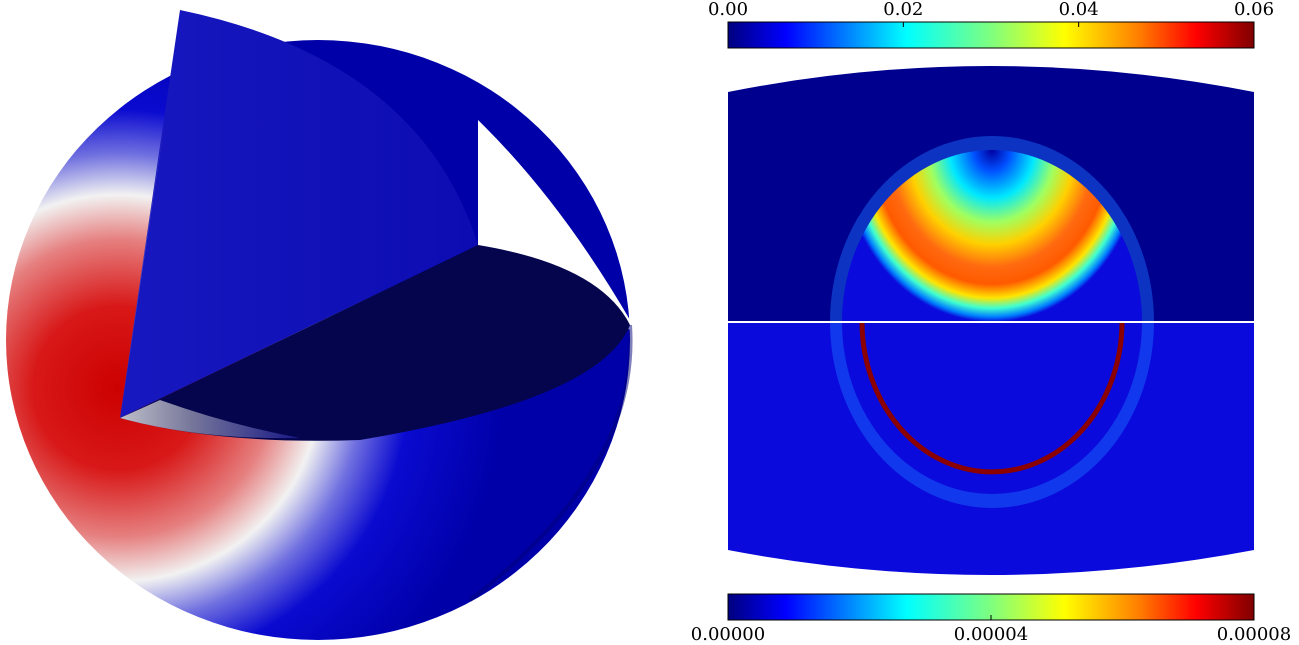 Image resolution: width=1299 pixels, height=645 pixels. I want to click on top-colorbar-tick-label: 0.02, so click(903, 10).